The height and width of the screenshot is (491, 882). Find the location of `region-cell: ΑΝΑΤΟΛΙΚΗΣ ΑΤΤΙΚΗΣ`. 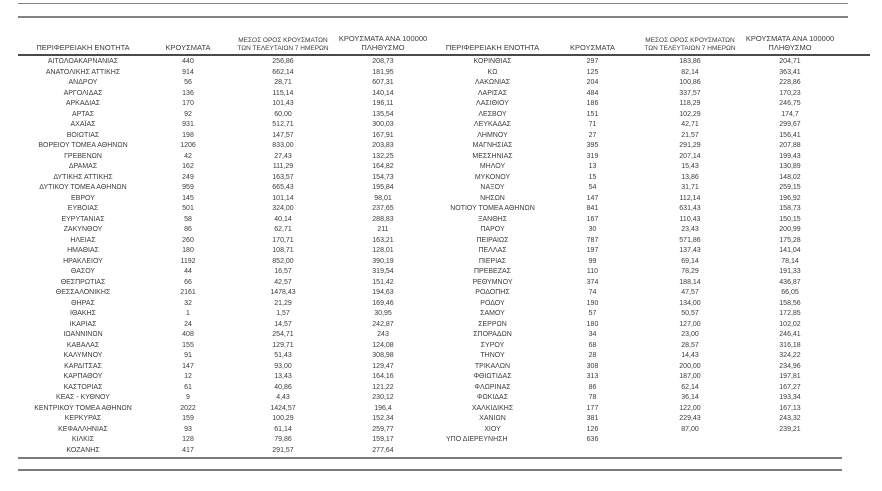

region-cell: ΑΝΑΤΟΛΙΚΗΣ ΑΤΤΙΚΗΣ is located at coordinates (83, 72).